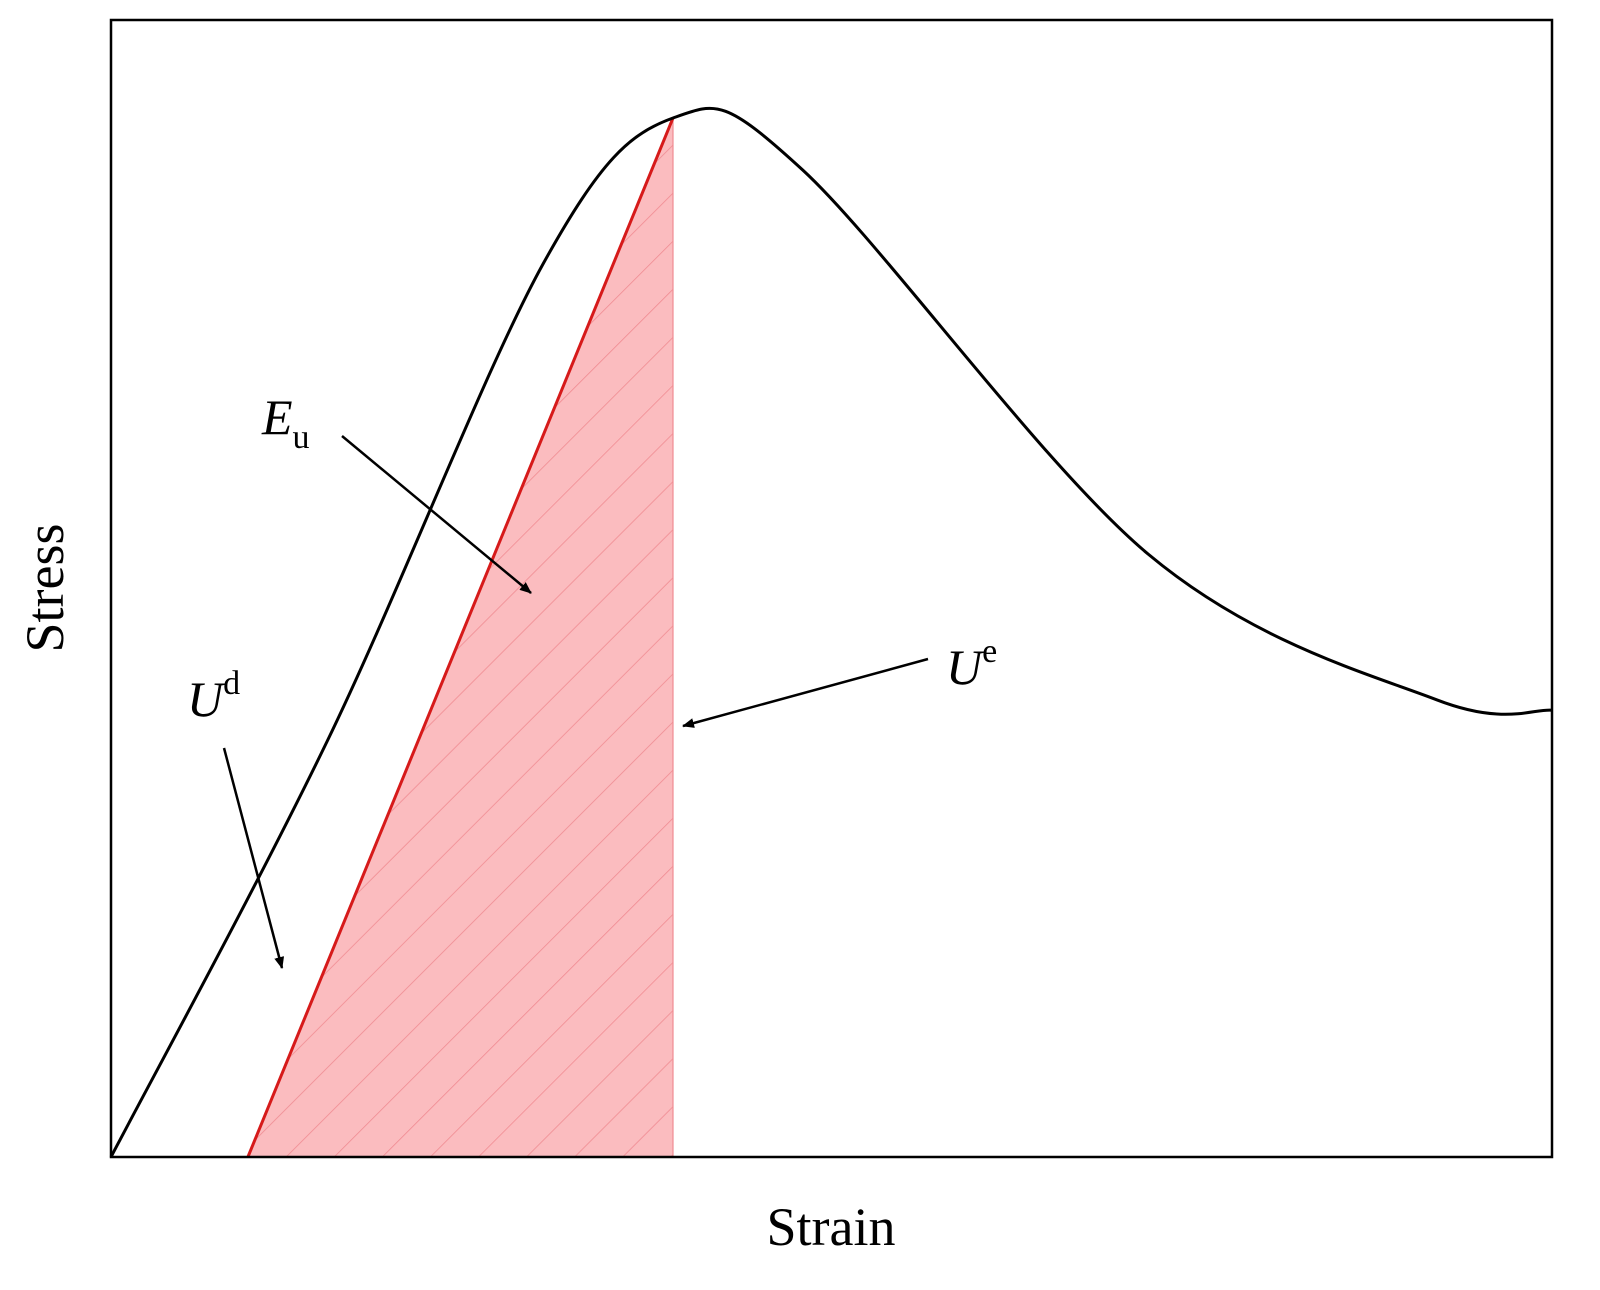 The height and width of the screenshot is (1290, 1600). Describe the element at coordinates (253, 858) in the screenshot. I see `annotation-ud-arrow` at that location.